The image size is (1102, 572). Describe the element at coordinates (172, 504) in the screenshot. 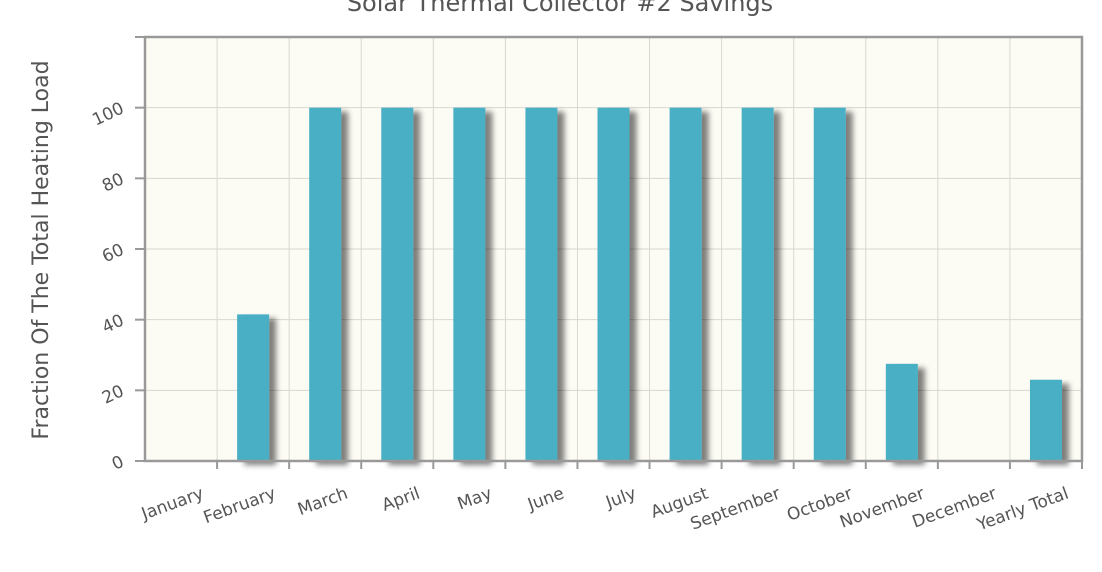

I see `x-tick-label: January` at that location.